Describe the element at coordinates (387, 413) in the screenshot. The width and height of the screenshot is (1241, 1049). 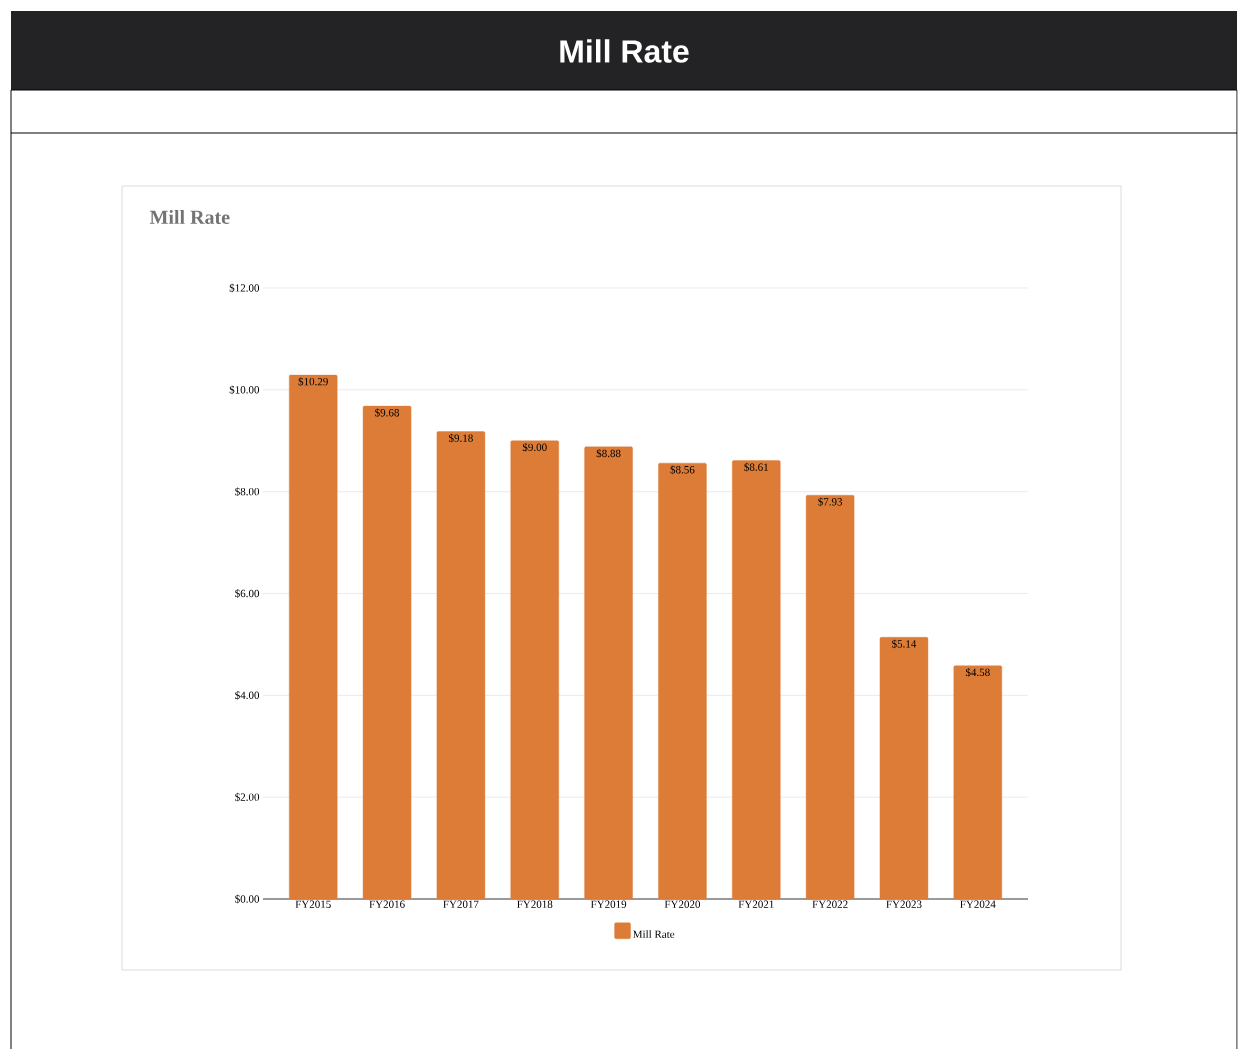
I see `data-label: $9.68` at that location.